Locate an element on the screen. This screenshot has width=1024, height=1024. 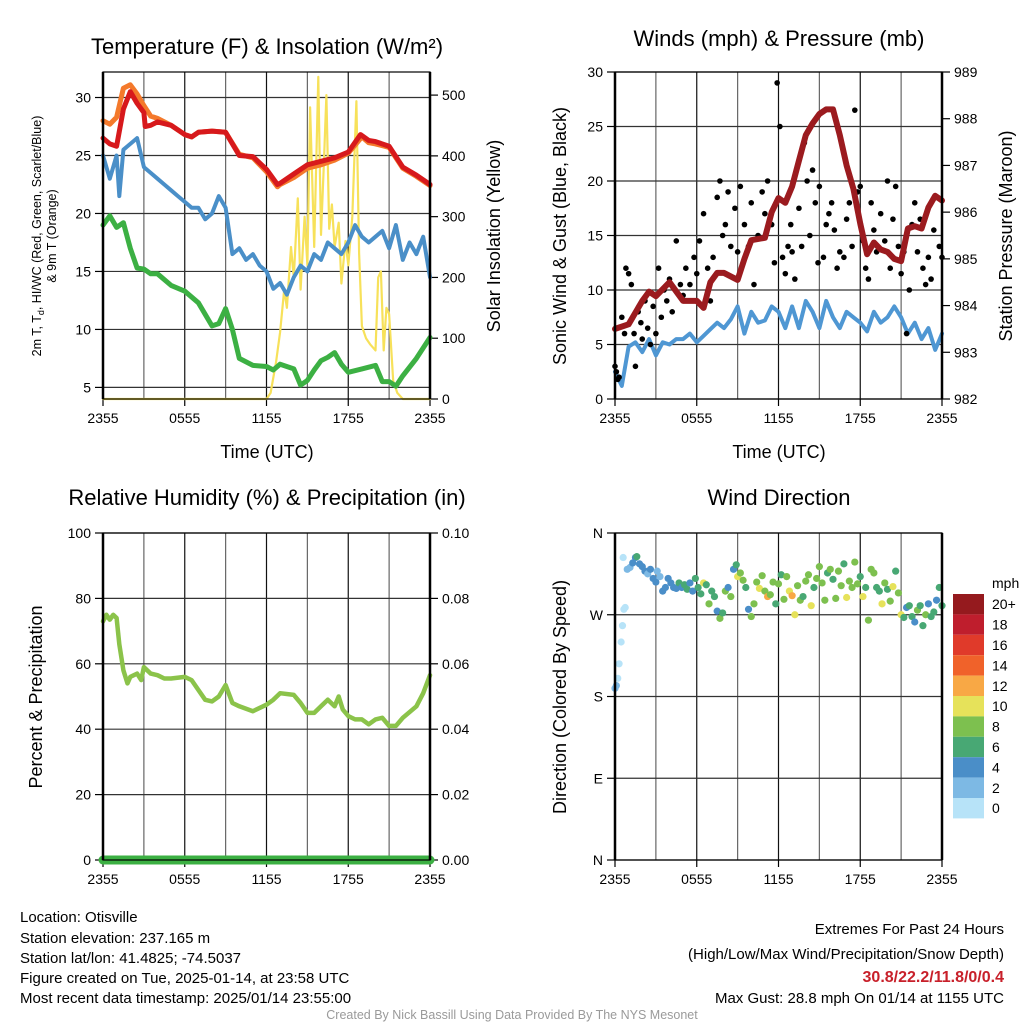
right-tick-label: 0 is located at coordinates (446, 399).